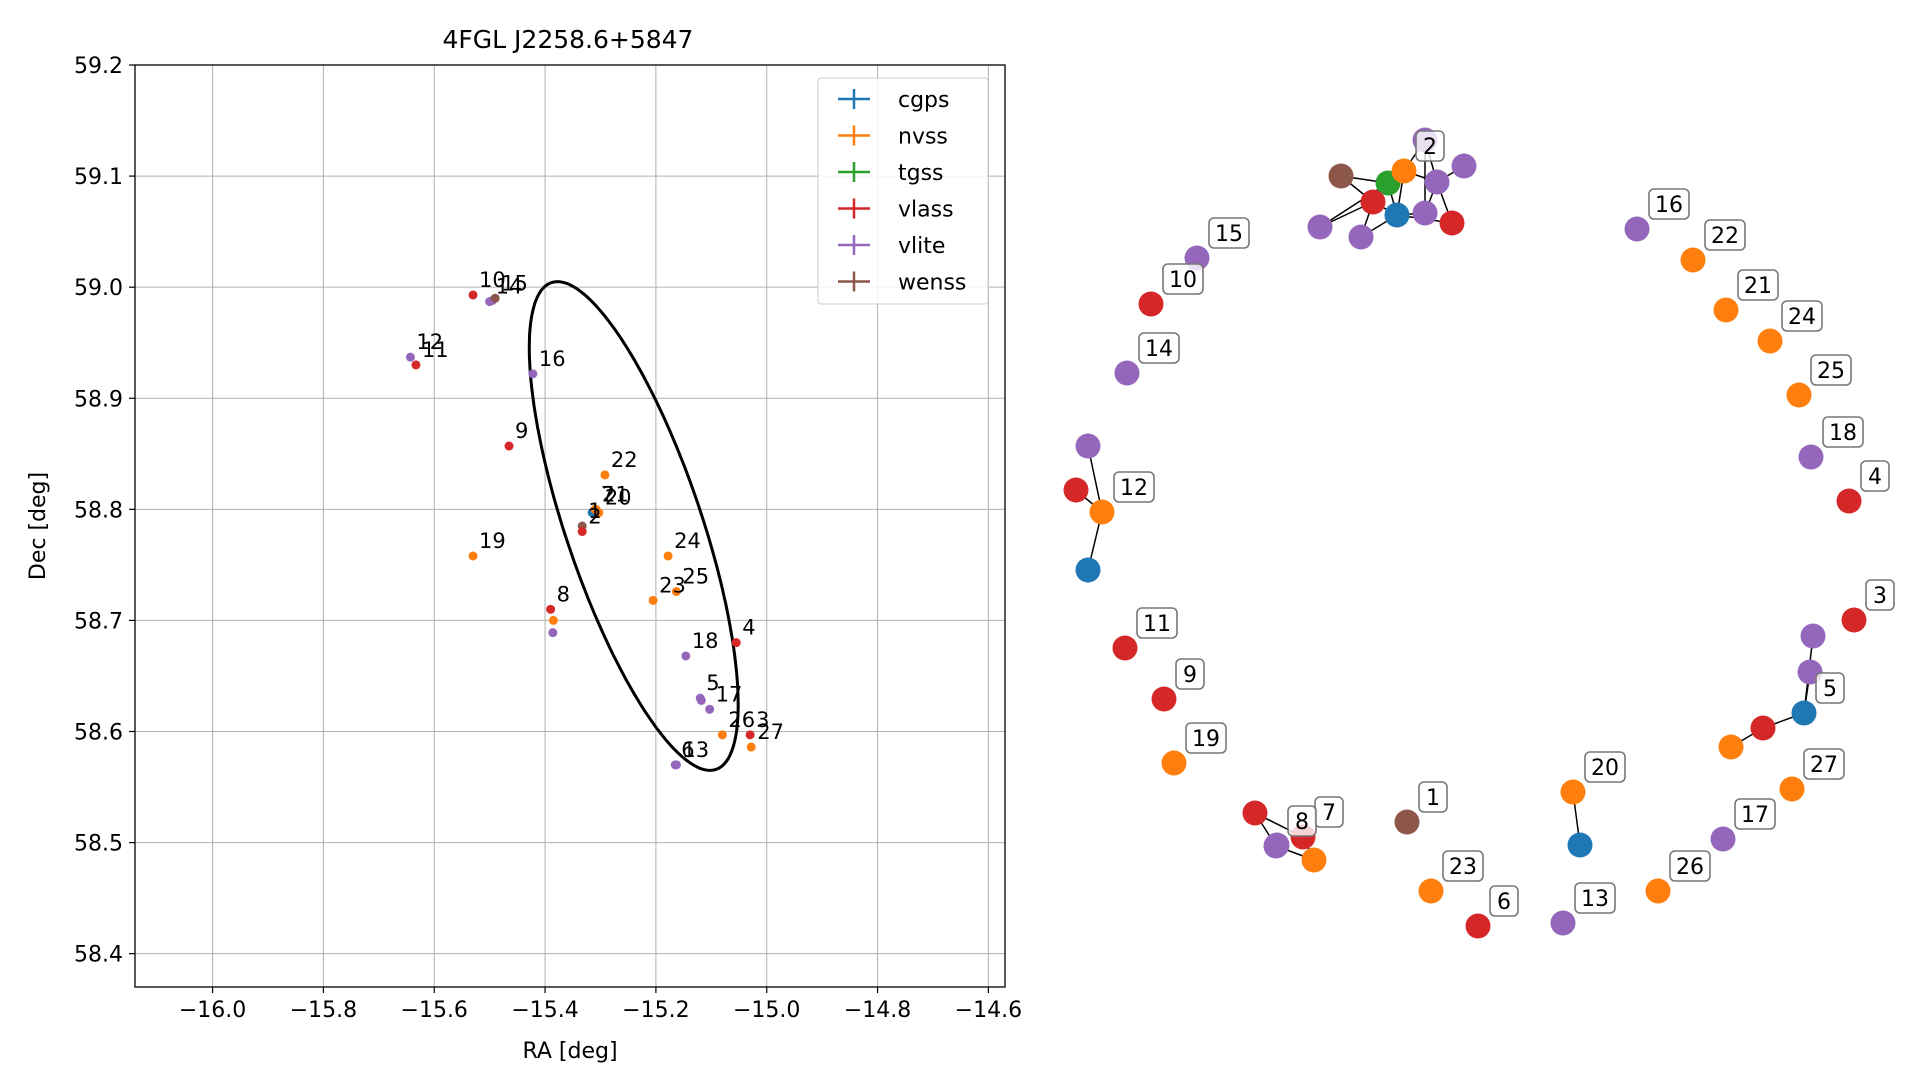 The height and width of the screenshot is (1080, 1919). I want to click on network-node-label: 8, so click(1302, 822).